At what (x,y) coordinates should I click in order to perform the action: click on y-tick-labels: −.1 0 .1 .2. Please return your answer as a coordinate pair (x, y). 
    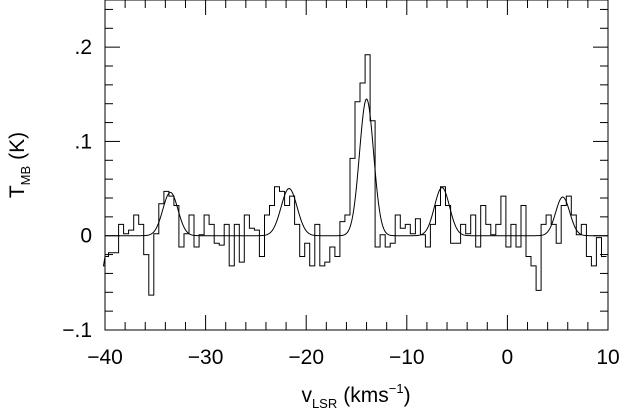
    Looking at the image, I should click on (77, 189).